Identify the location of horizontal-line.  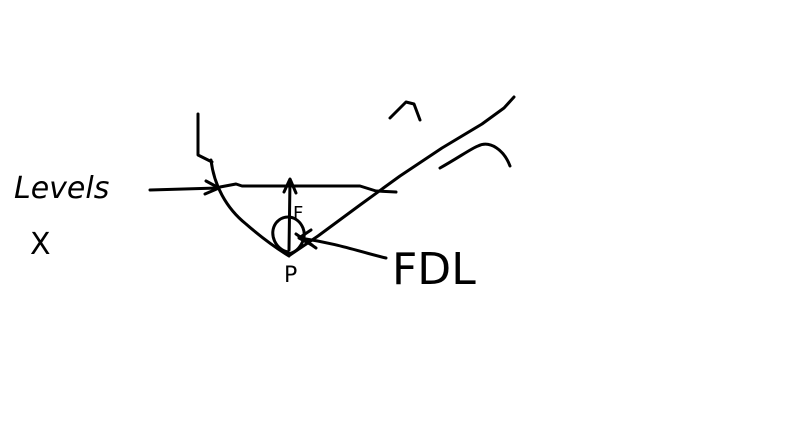
(308, 188).